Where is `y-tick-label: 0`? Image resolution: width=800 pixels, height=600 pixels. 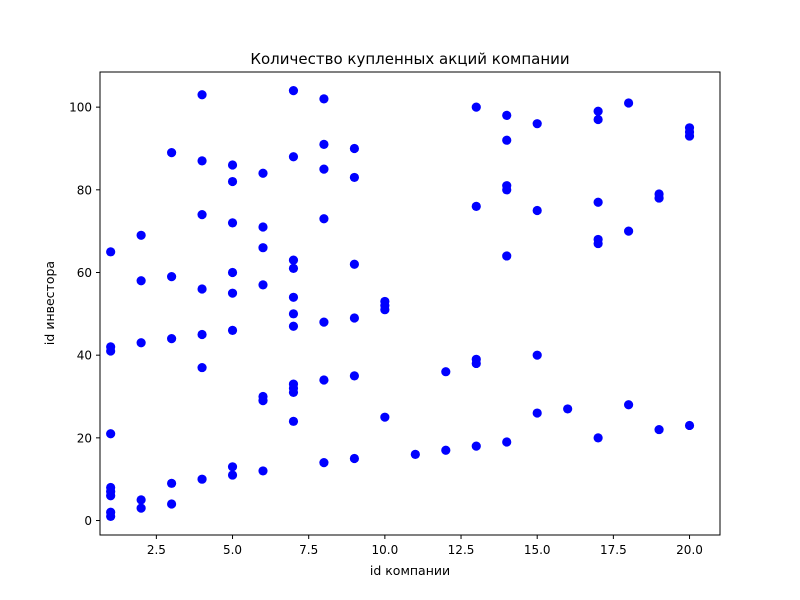 y-tick-label: 0 is located at coordinates (88, 521).